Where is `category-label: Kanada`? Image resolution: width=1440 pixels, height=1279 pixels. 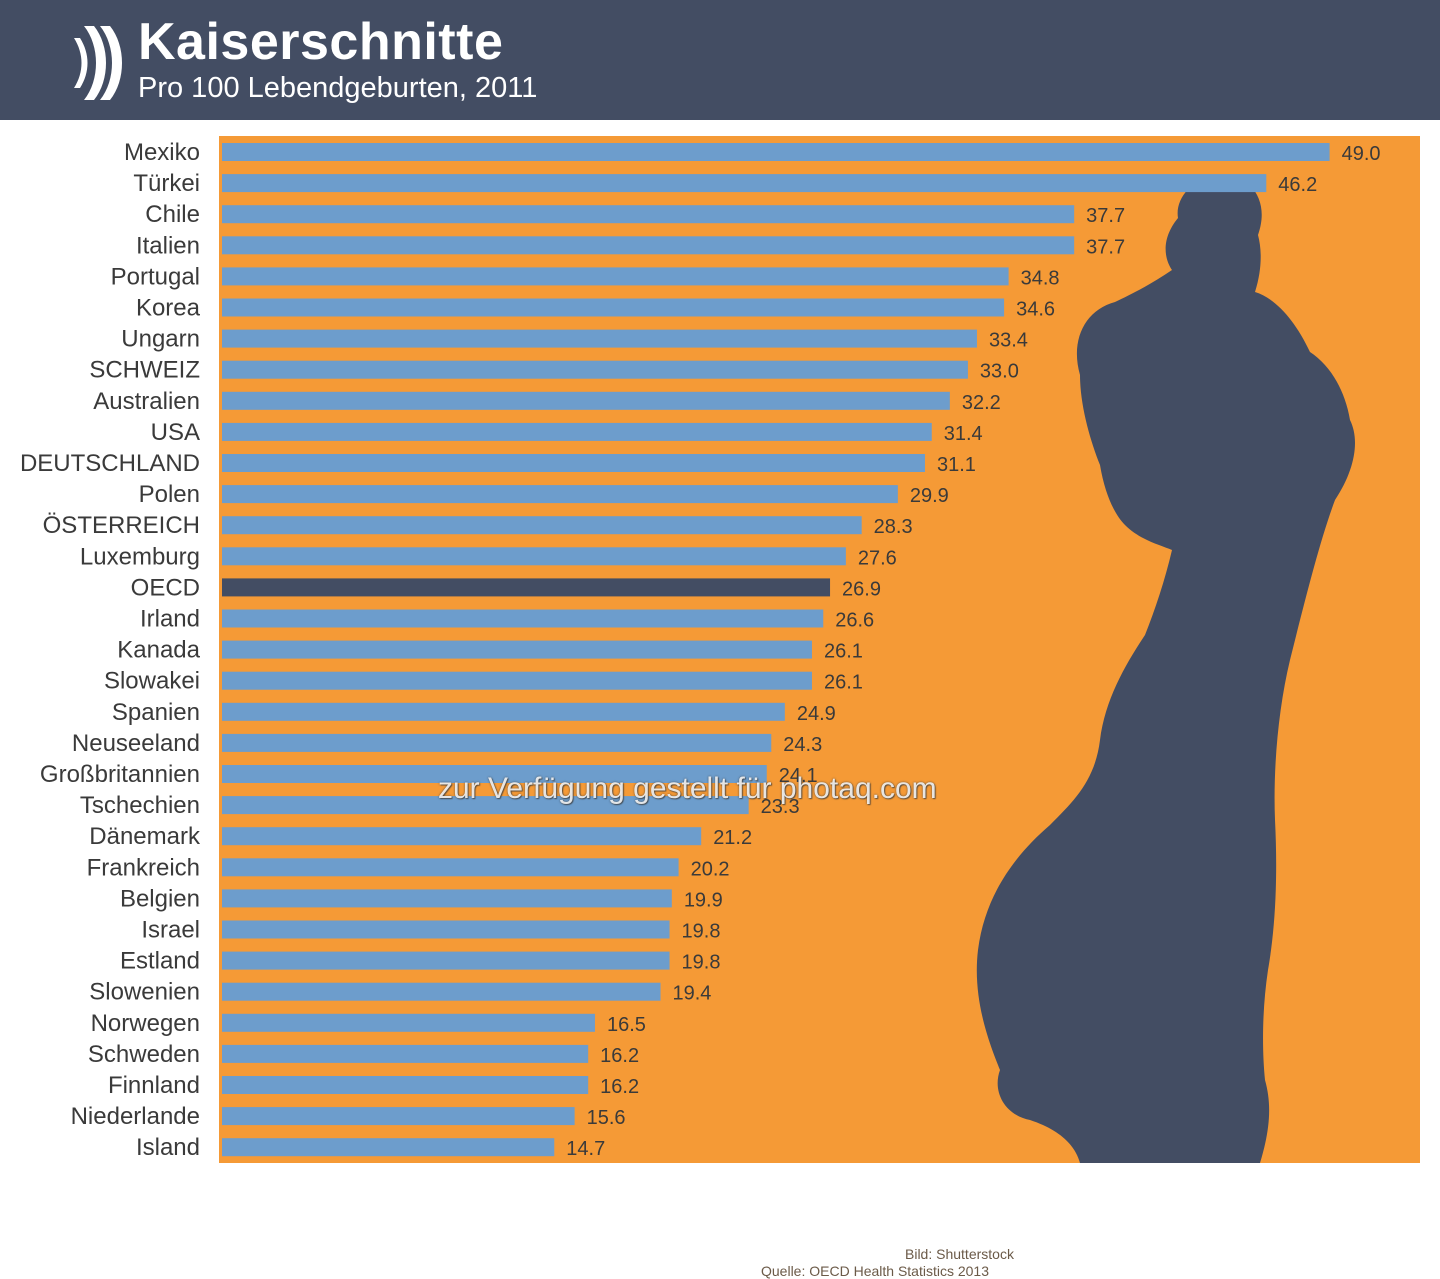 category-label: Kanada is located at coordinates (158, 650).